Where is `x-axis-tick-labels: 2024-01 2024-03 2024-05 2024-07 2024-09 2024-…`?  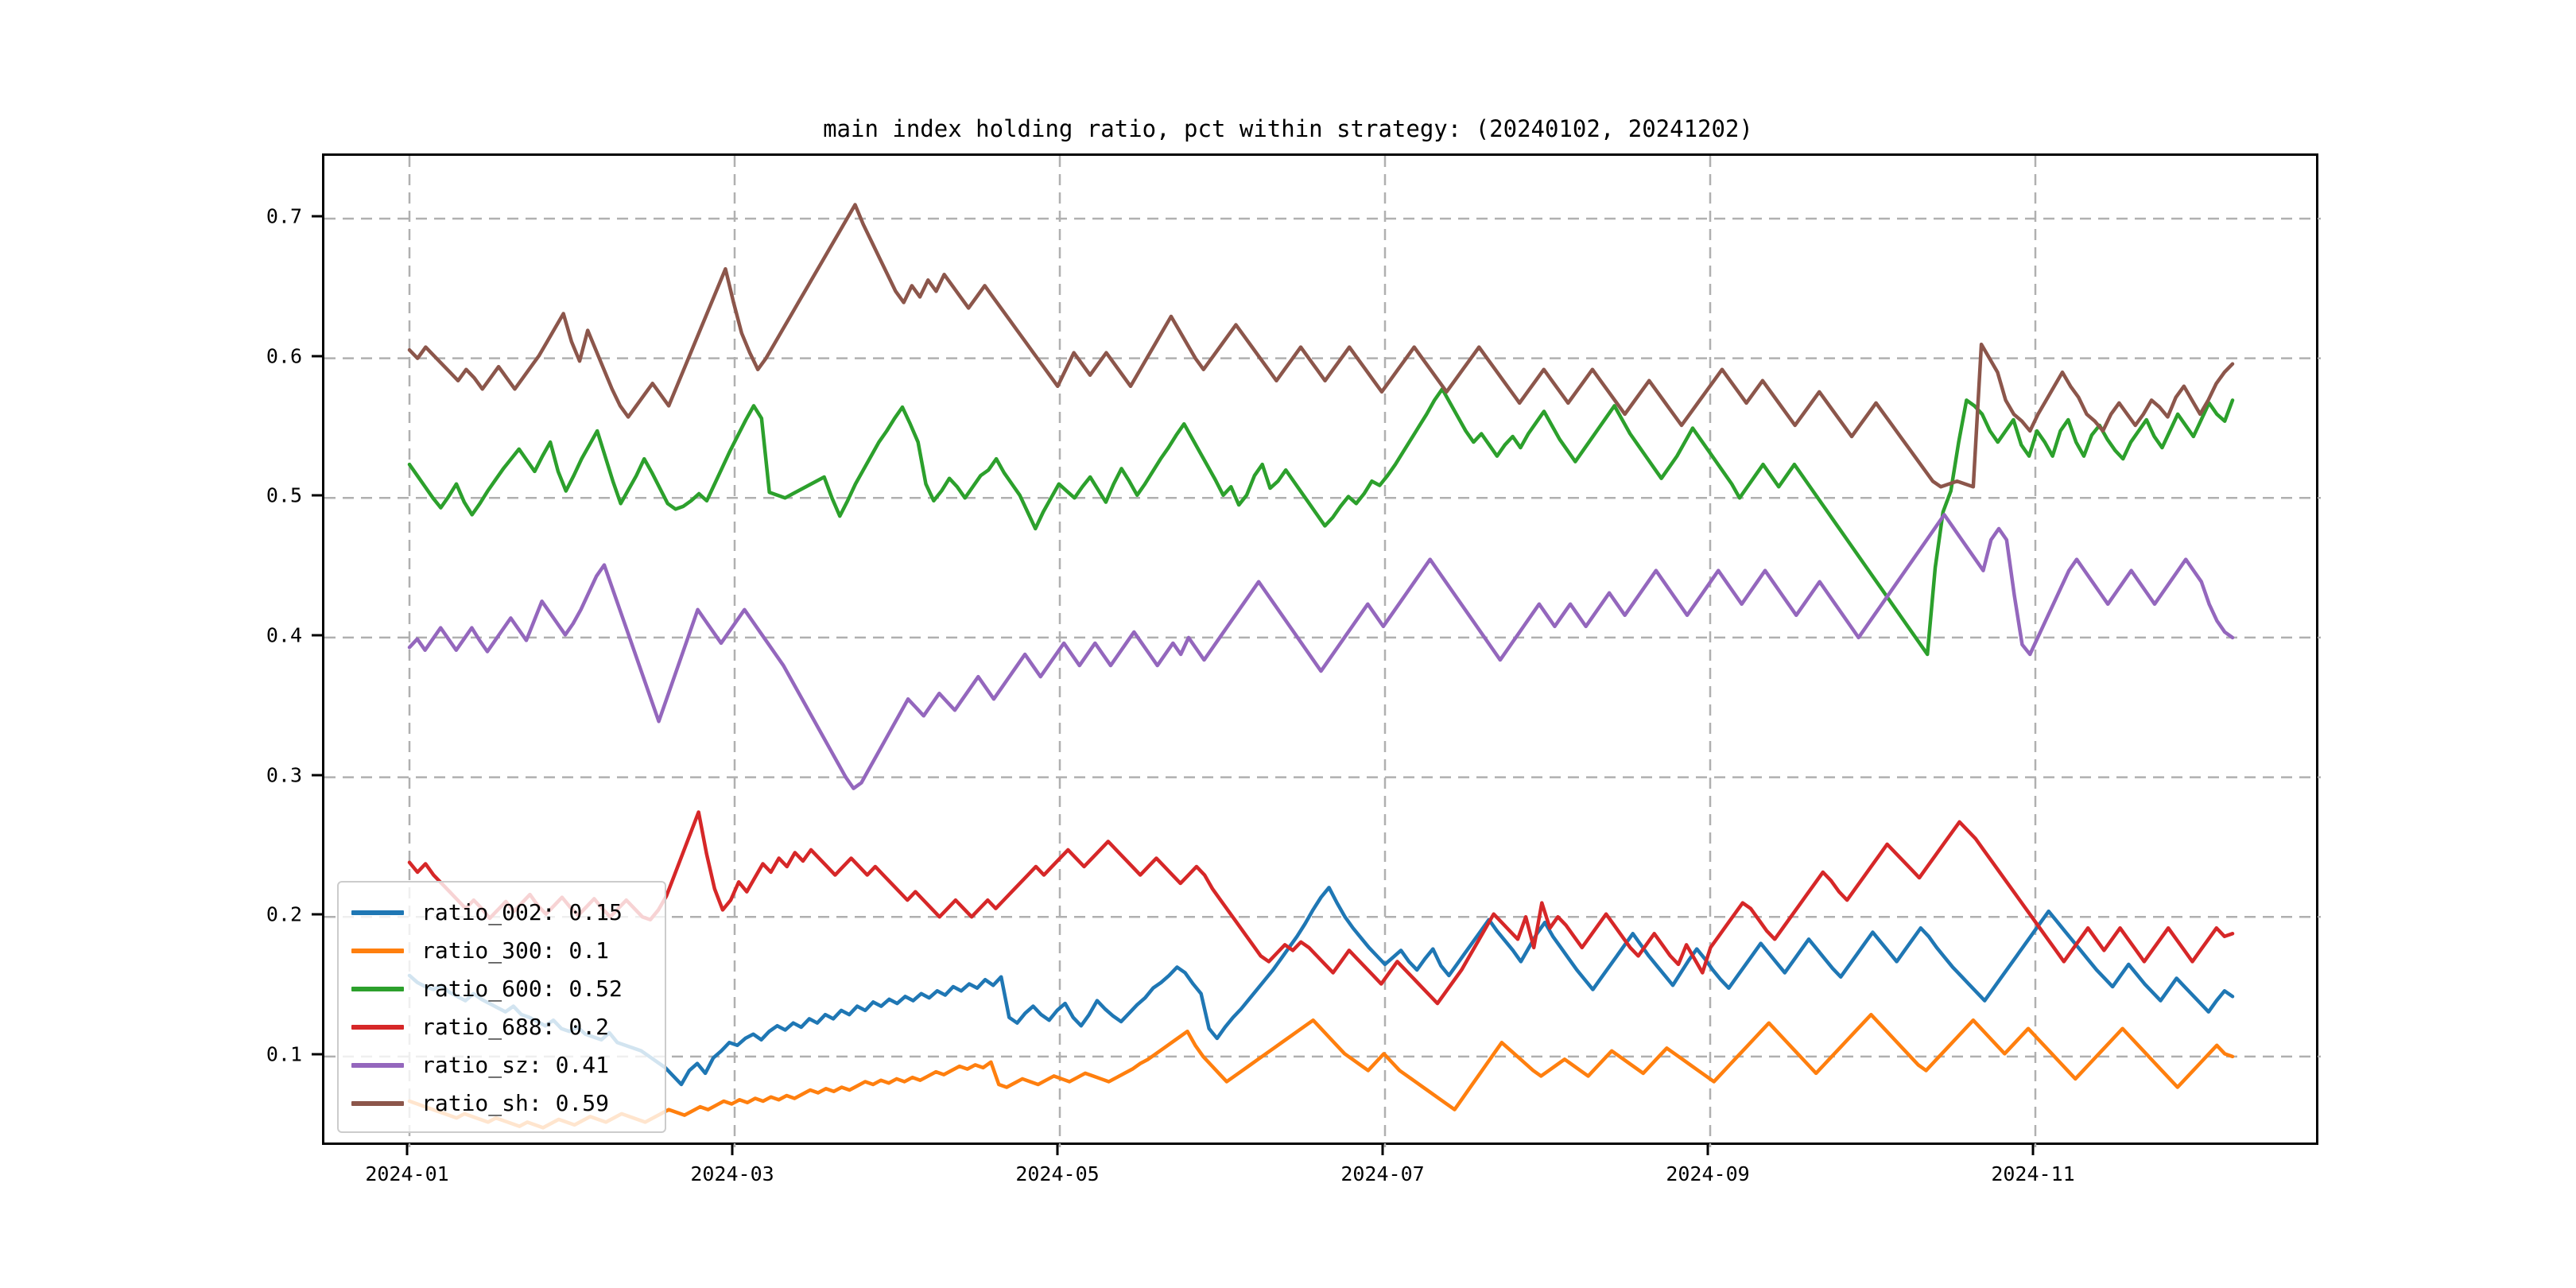
x-axis-tick-labels: 2024-01 2024-03 2024-05 2024-07 2024-09 2024-… is located at coordinates (1320, 1178).